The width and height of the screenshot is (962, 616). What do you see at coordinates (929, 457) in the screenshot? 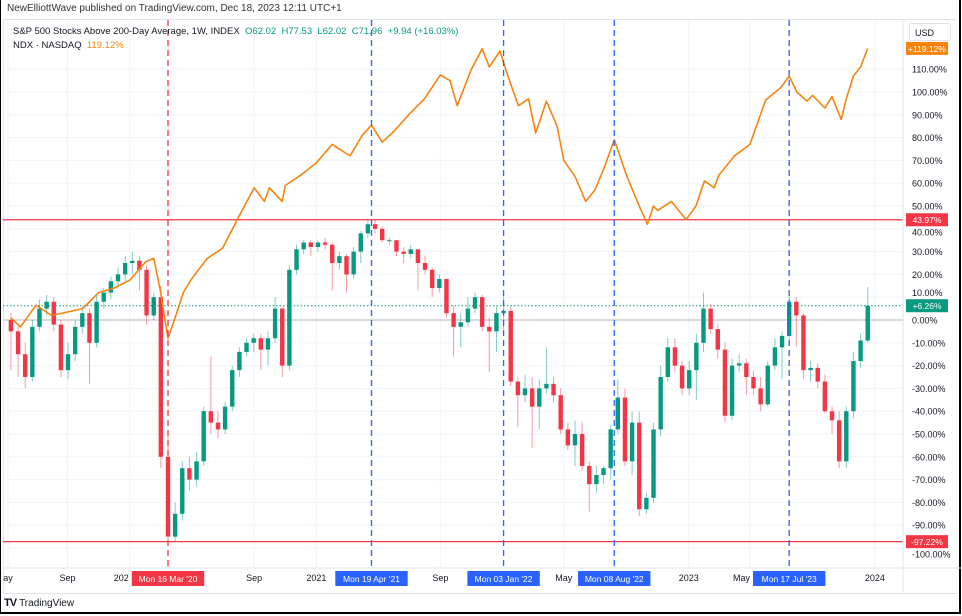
I see `y-tick-label: -60.00%` at bounding box center [929, 457].